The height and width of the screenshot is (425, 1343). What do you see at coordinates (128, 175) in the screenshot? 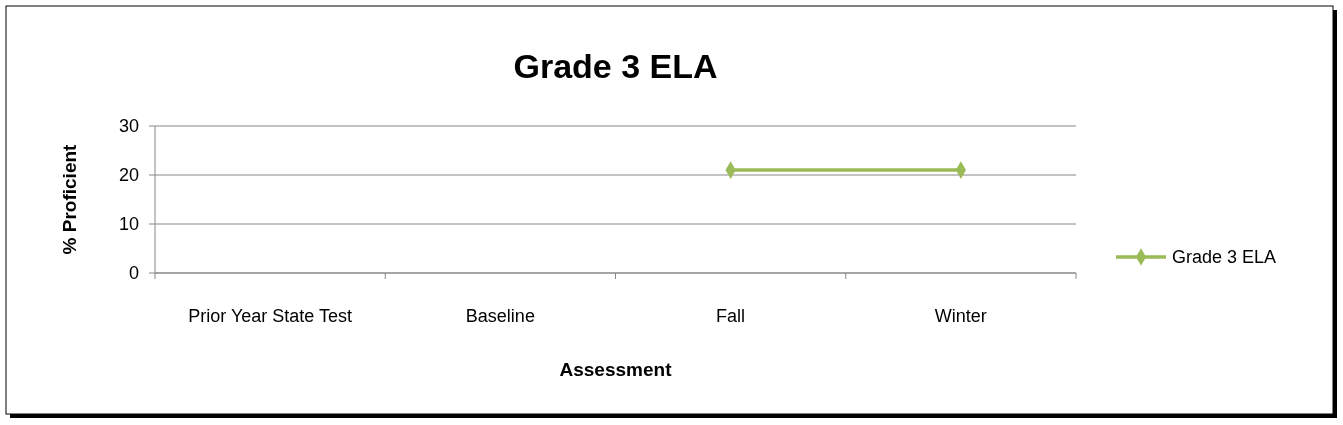
I see `y-tick-label: 20` at bounding box center [128, 175].